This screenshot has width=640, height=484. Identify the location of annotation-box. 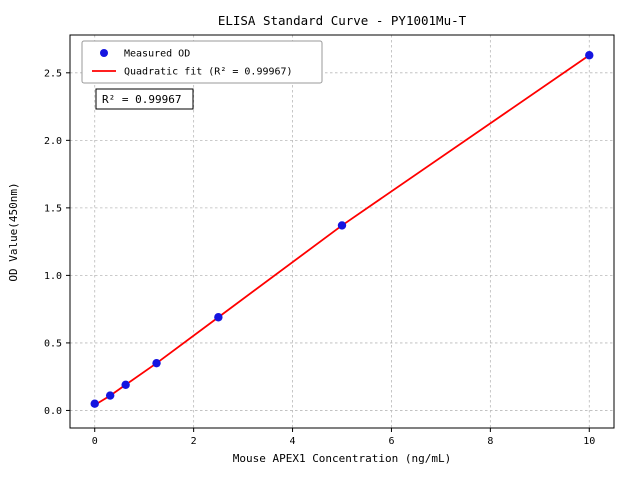
(144, 99).